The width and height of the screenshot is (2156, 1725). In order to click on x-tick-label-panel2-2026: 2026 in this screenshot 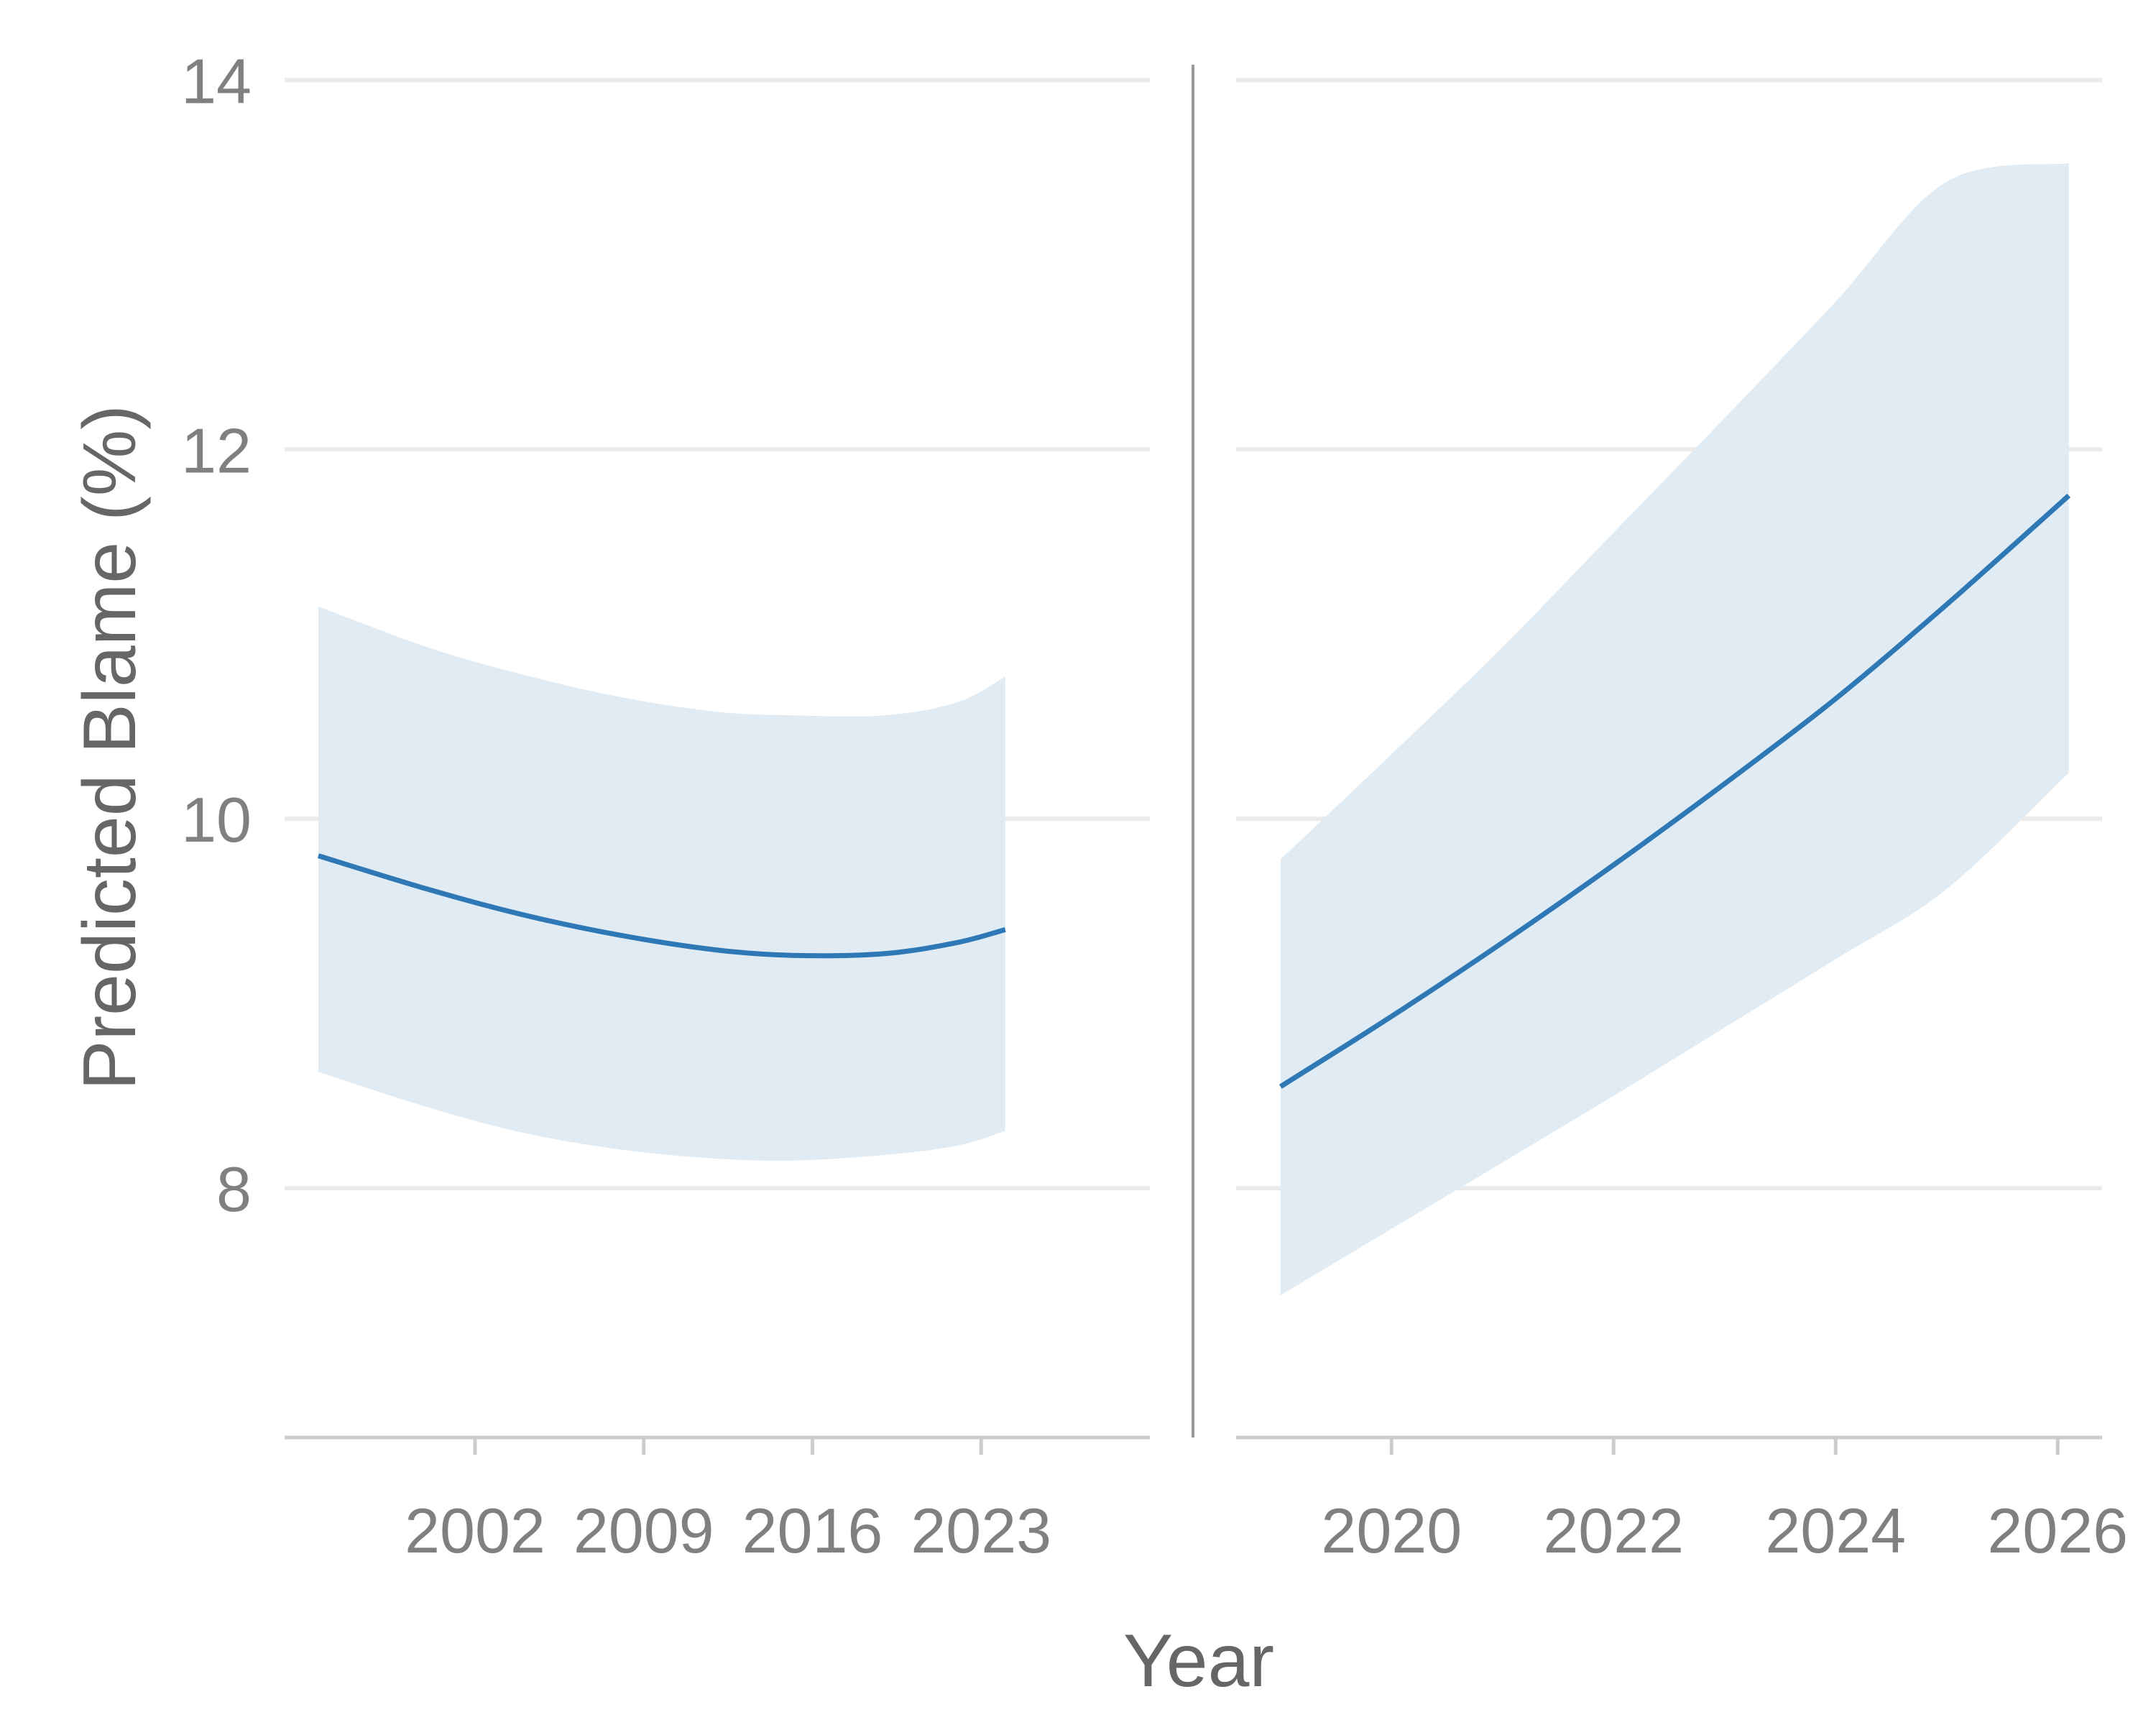, I will do `click(2057, 1530)`.